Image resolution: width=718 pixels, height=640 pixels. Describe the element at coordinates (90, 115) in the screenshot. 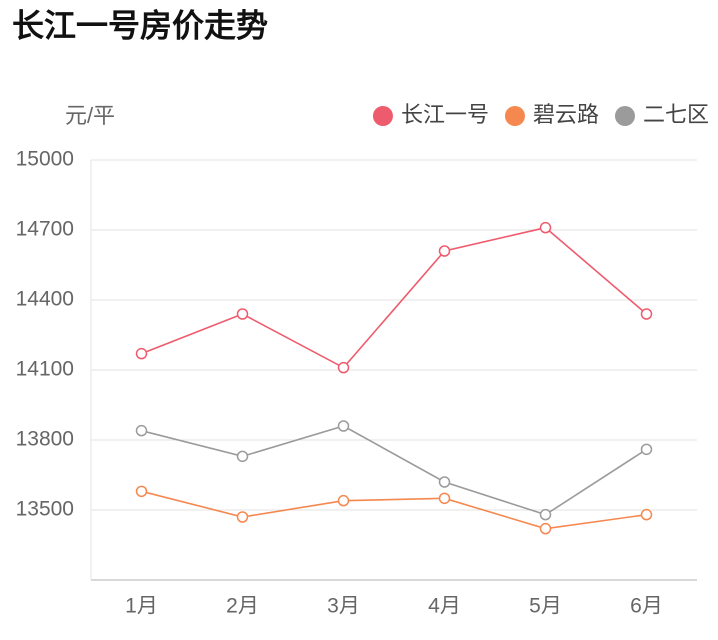

I see `y-axis-label: 元/平` at that location.